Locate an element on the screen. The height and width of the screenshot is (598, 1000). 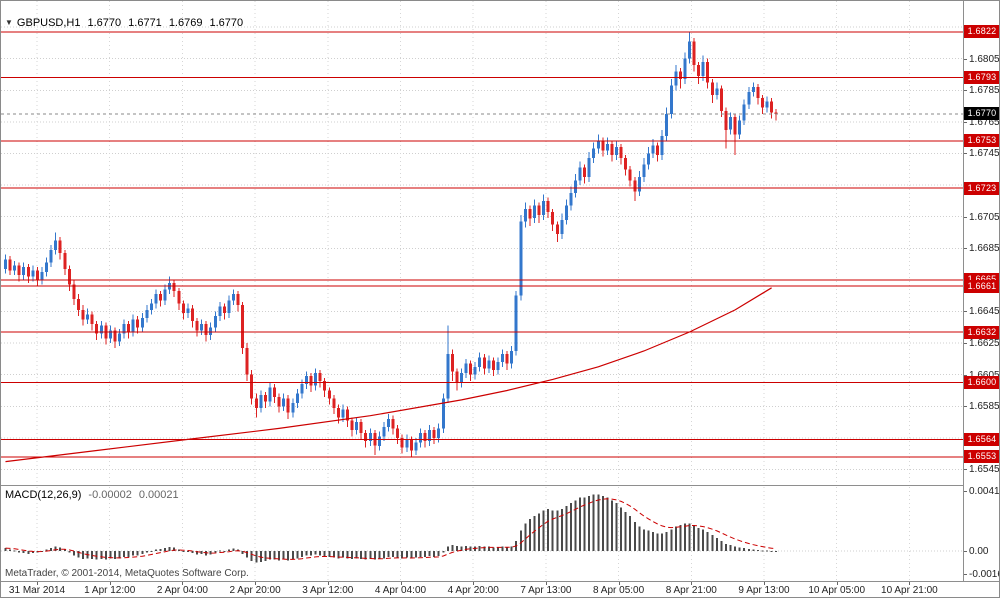
macd-axis-label: -0.0016 is located at coordinates (984, 574).